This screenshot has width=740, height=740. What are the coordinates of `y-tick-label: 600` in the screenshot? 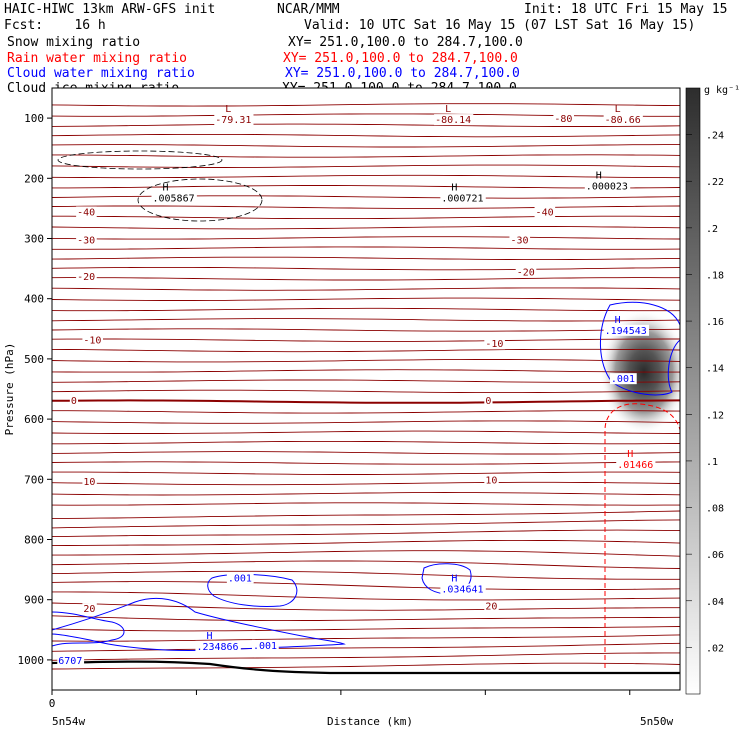 It's located at (34, 419).